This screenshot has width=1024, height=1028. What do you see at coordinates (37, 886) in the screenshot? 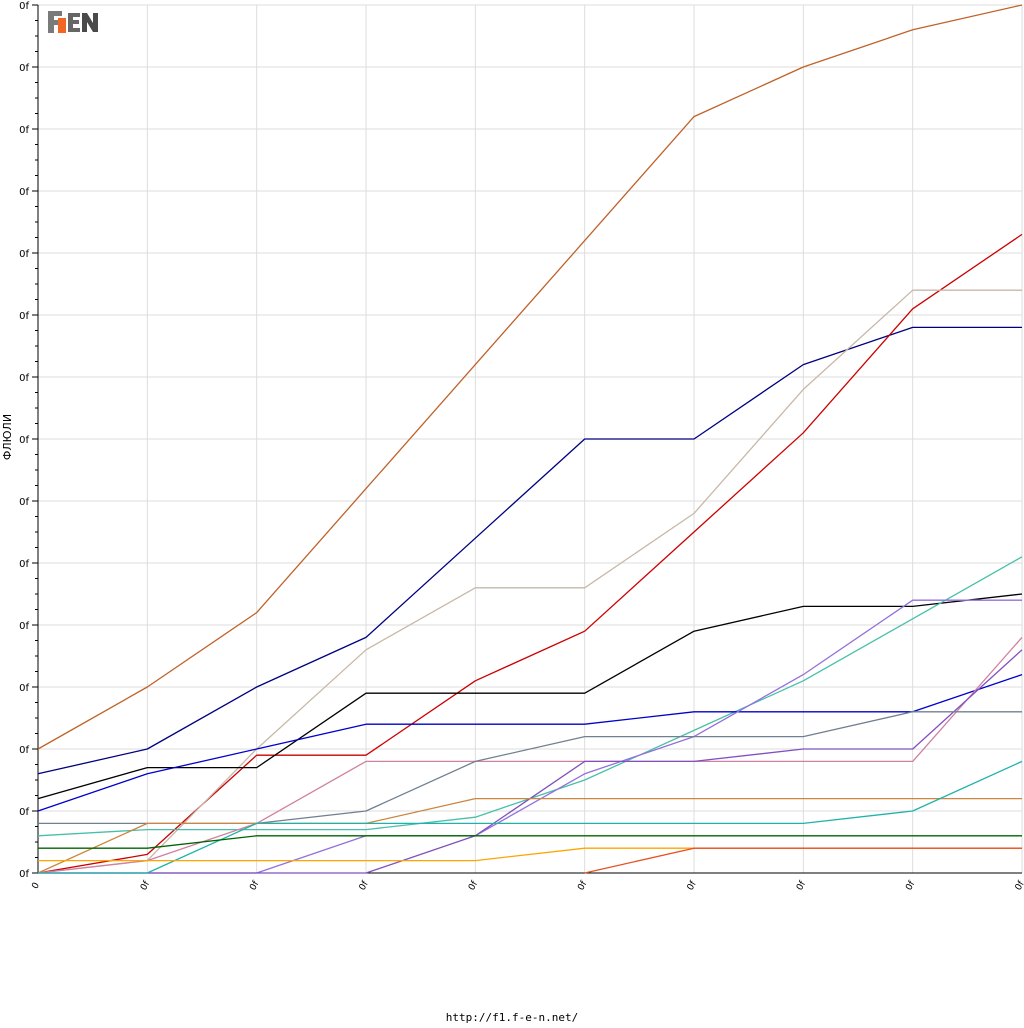
I see `x-tick-label: 0` at bounding box center [37, 886].